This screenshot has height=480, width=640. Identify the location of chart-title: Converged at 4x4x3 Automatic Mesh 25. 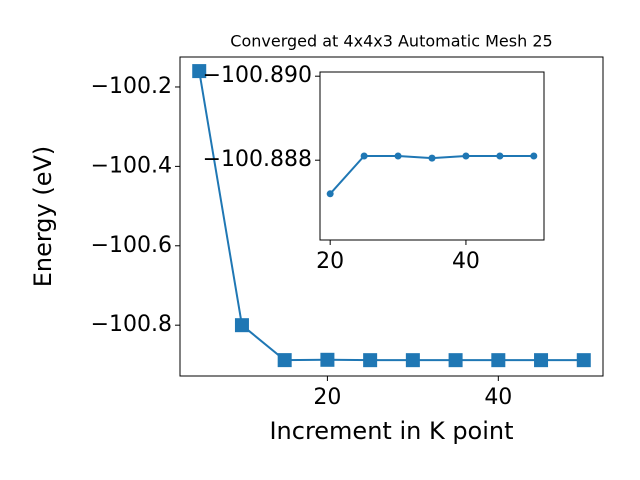
(391, 41).